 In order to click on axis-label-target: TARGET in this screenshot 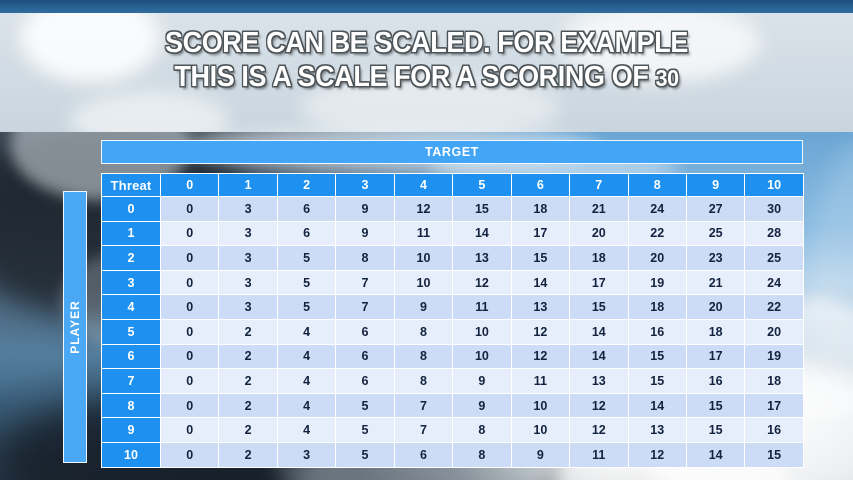, I will do `click(452, 152)`.